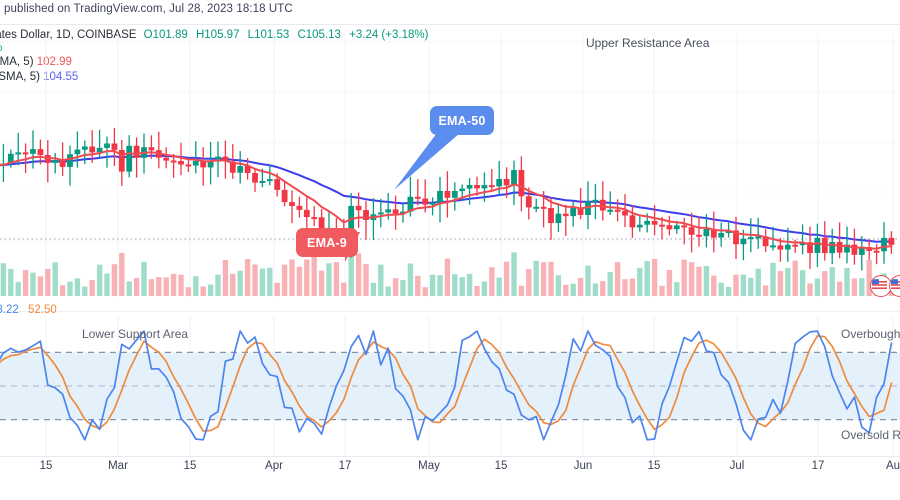  I want to click on stochastic-legend: 88.22 52.50, so click(28, 310).